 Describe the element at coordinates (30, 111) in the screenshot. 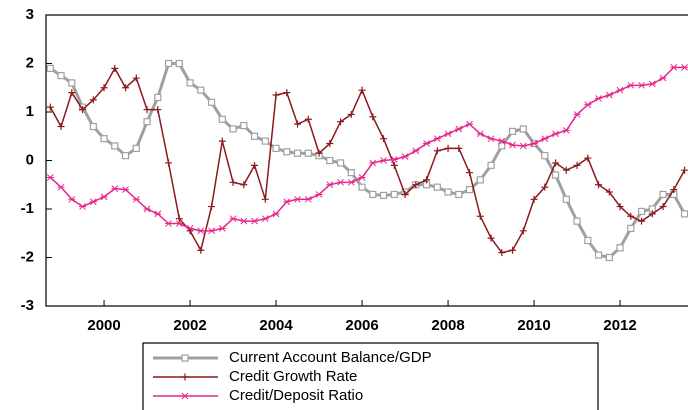

I see `y-tick-label: 1` at that location.